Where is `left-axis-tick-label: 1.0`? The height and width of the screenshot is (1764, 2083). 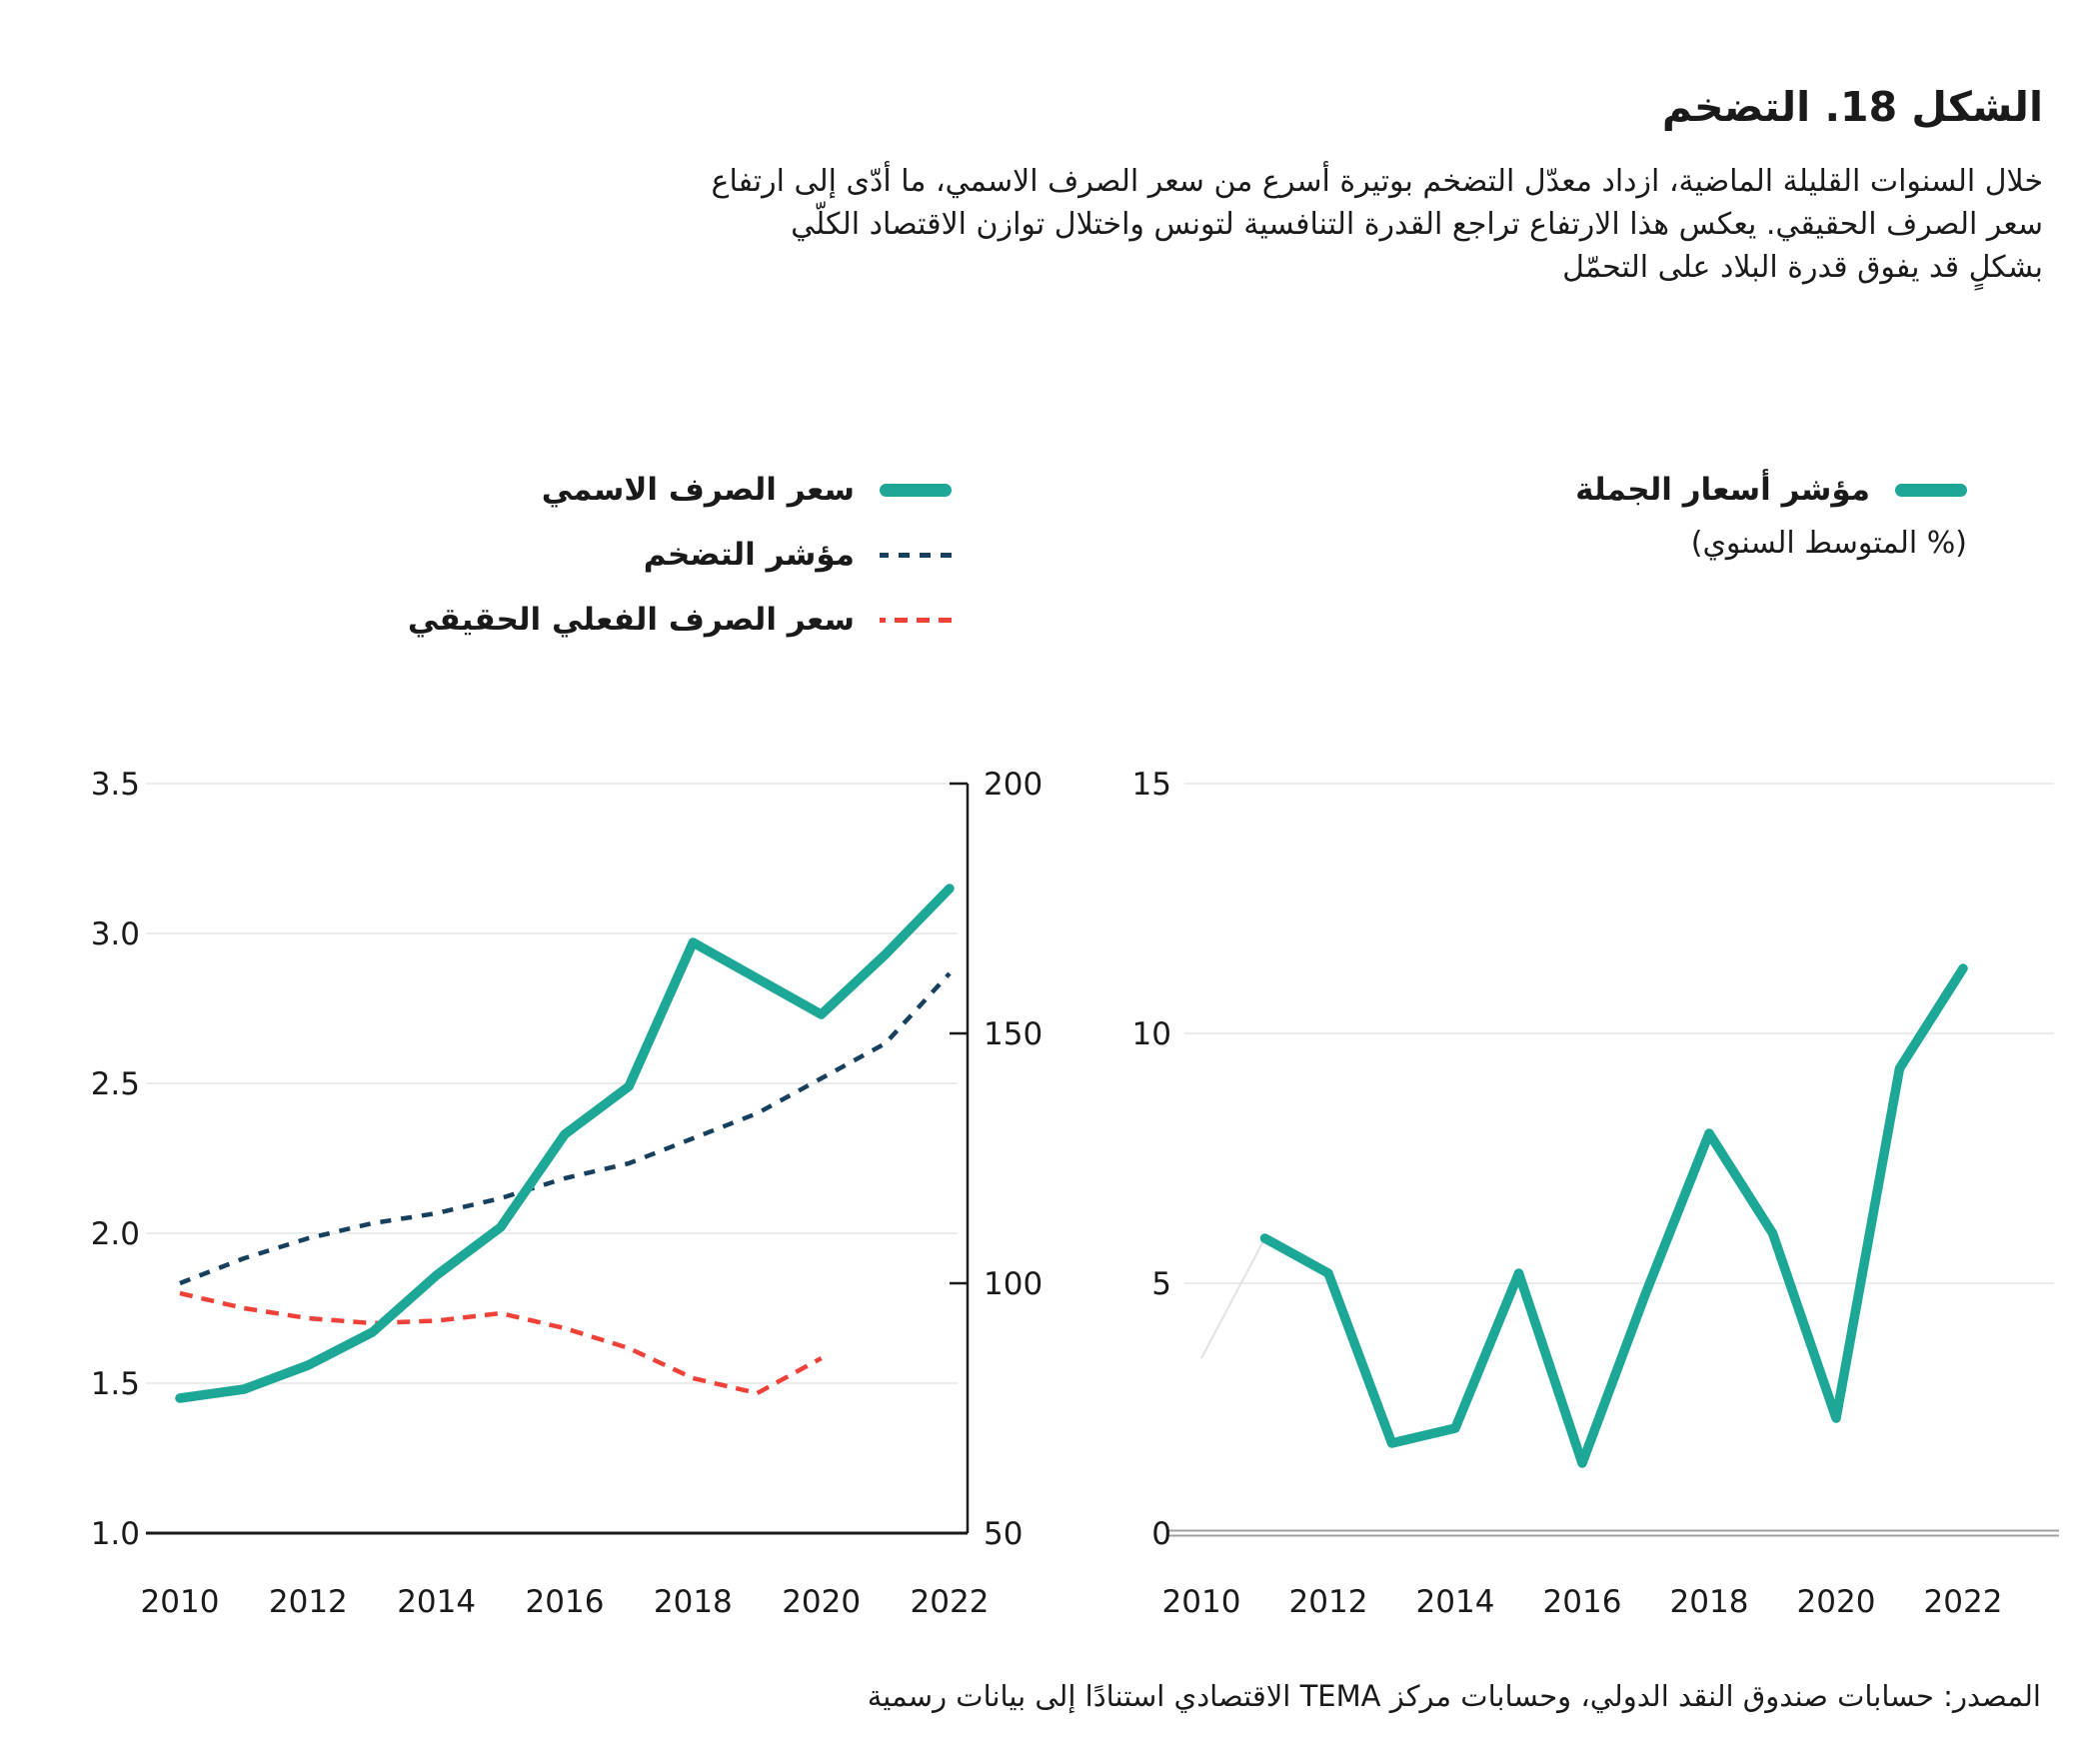
left-axis-tick-label: 1.0 is located at coordinates (115, 1534).